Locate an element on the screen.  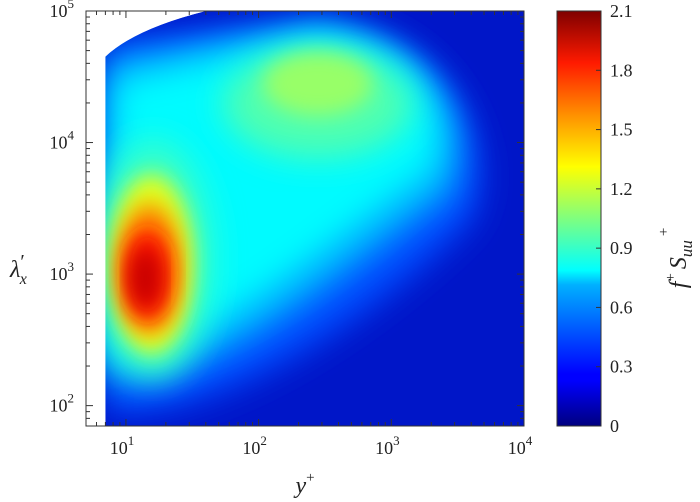
x-tick-label: 10³ is located at coordinates (387, 445).